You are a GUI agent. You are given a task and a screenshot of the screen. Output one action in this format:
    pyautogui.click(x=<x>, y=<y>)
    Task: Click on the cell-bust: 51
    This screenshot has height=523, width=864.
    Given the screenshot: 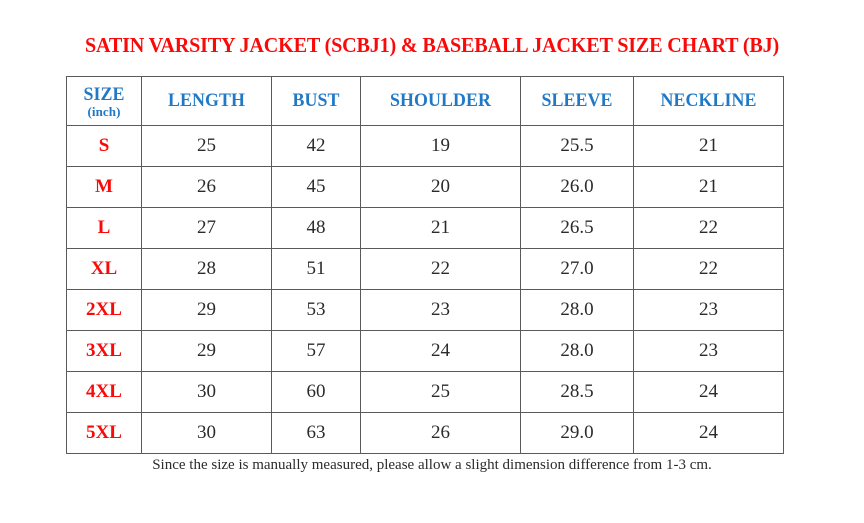 What is the action you would take?
    pyautogui.click(x=316, y=269)
    